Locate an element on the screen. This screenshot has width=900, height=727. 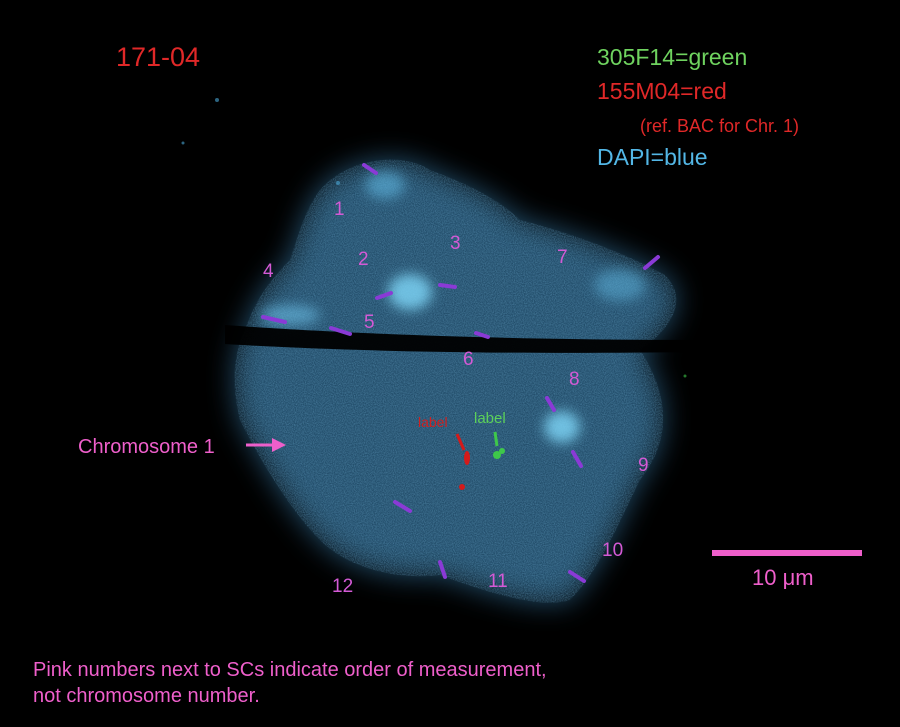
sc-number: 1 is located at coordinates (339, 209).